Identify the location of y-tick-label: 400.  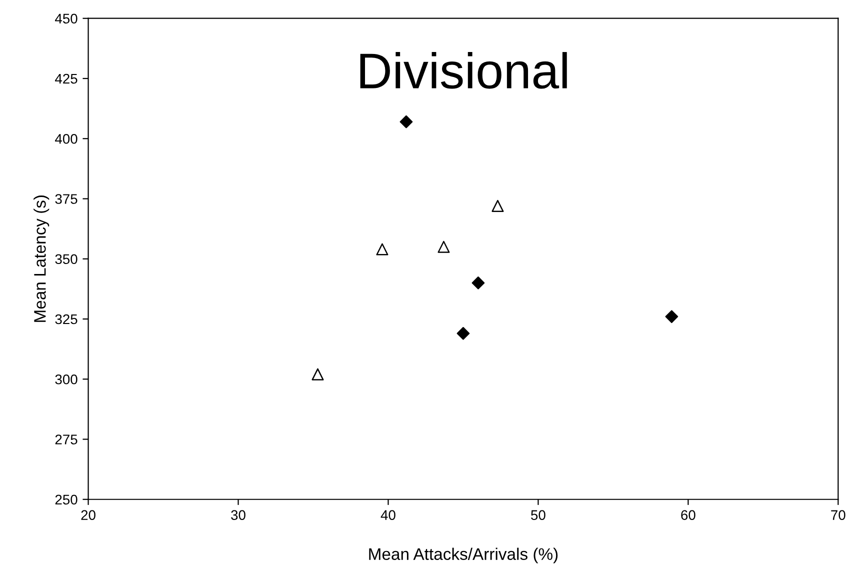
(66, 139).